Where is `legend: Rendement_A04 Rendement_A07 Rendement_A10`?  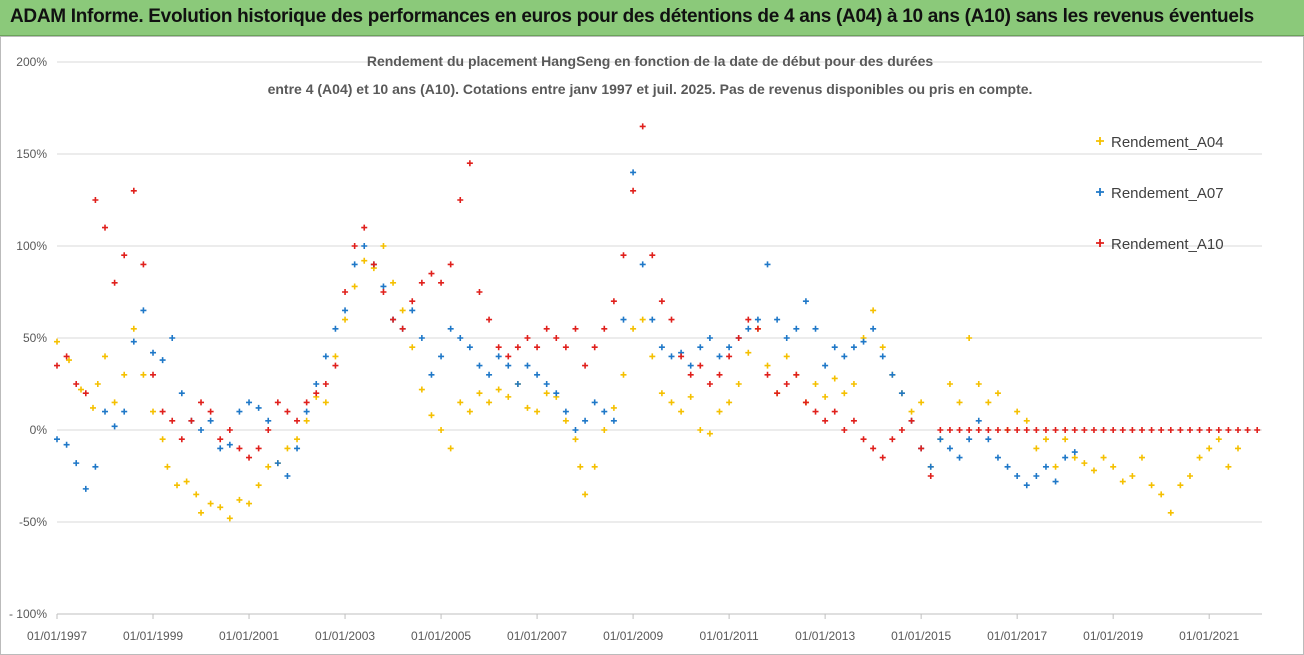 legend: Rendement_A04 Rendement_A07 Rendement_A10 is located at coordinates (1160, 193).